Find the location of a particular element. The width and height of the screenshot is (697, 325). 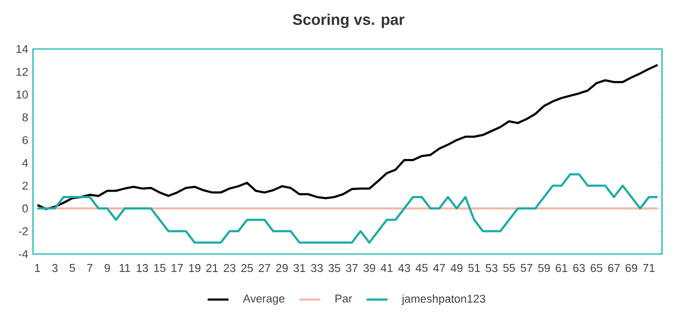

x-tick-label: 29 is located at coordinates (282, 268).